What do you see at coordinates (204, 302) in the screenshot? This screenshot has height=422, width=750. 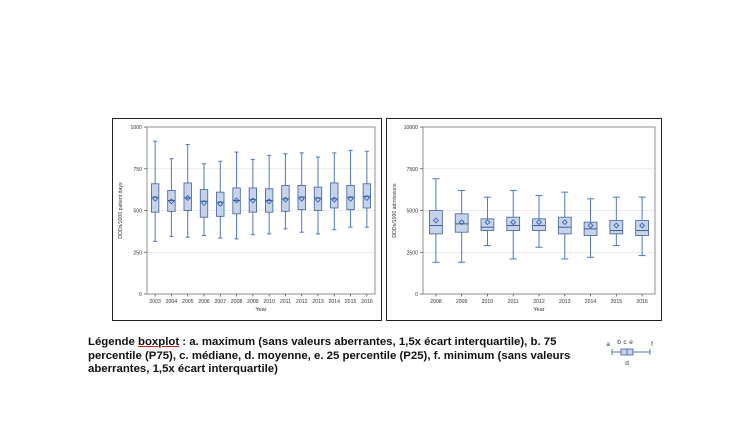 I see `x-tick-label: 2006` at bounding box center [204, 302].